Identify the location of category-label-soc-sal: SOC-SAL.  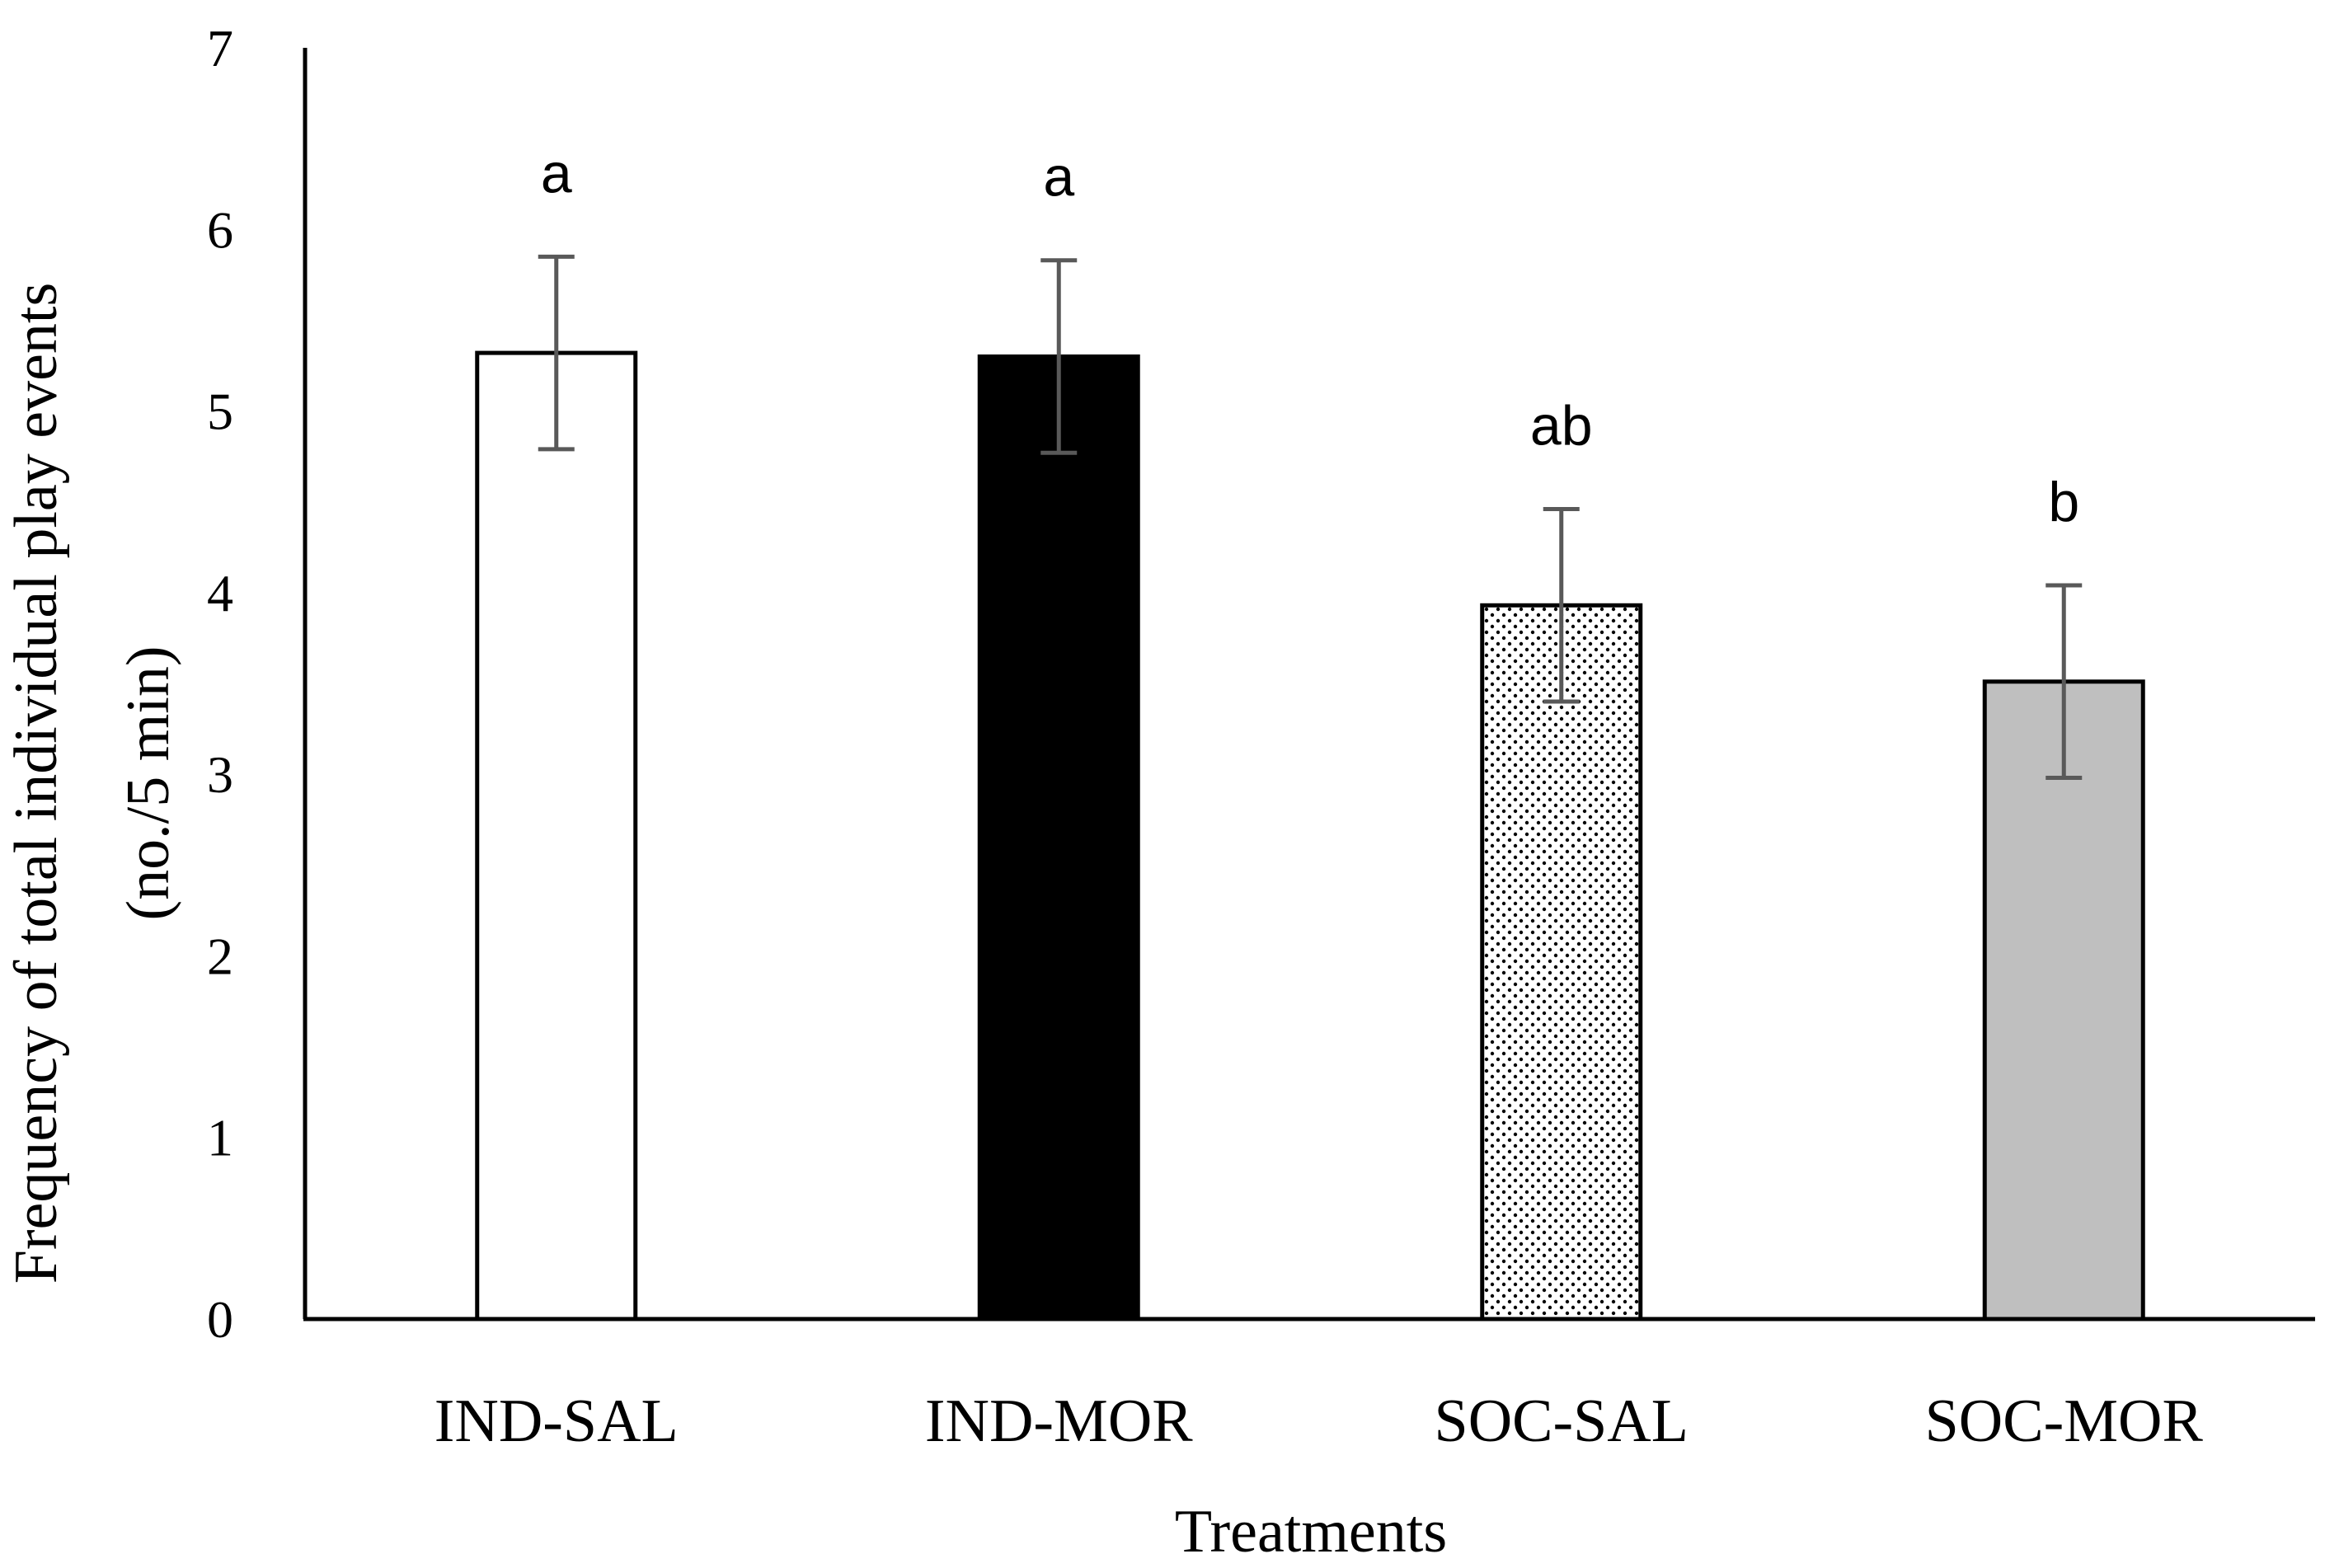
(1562, 1421).